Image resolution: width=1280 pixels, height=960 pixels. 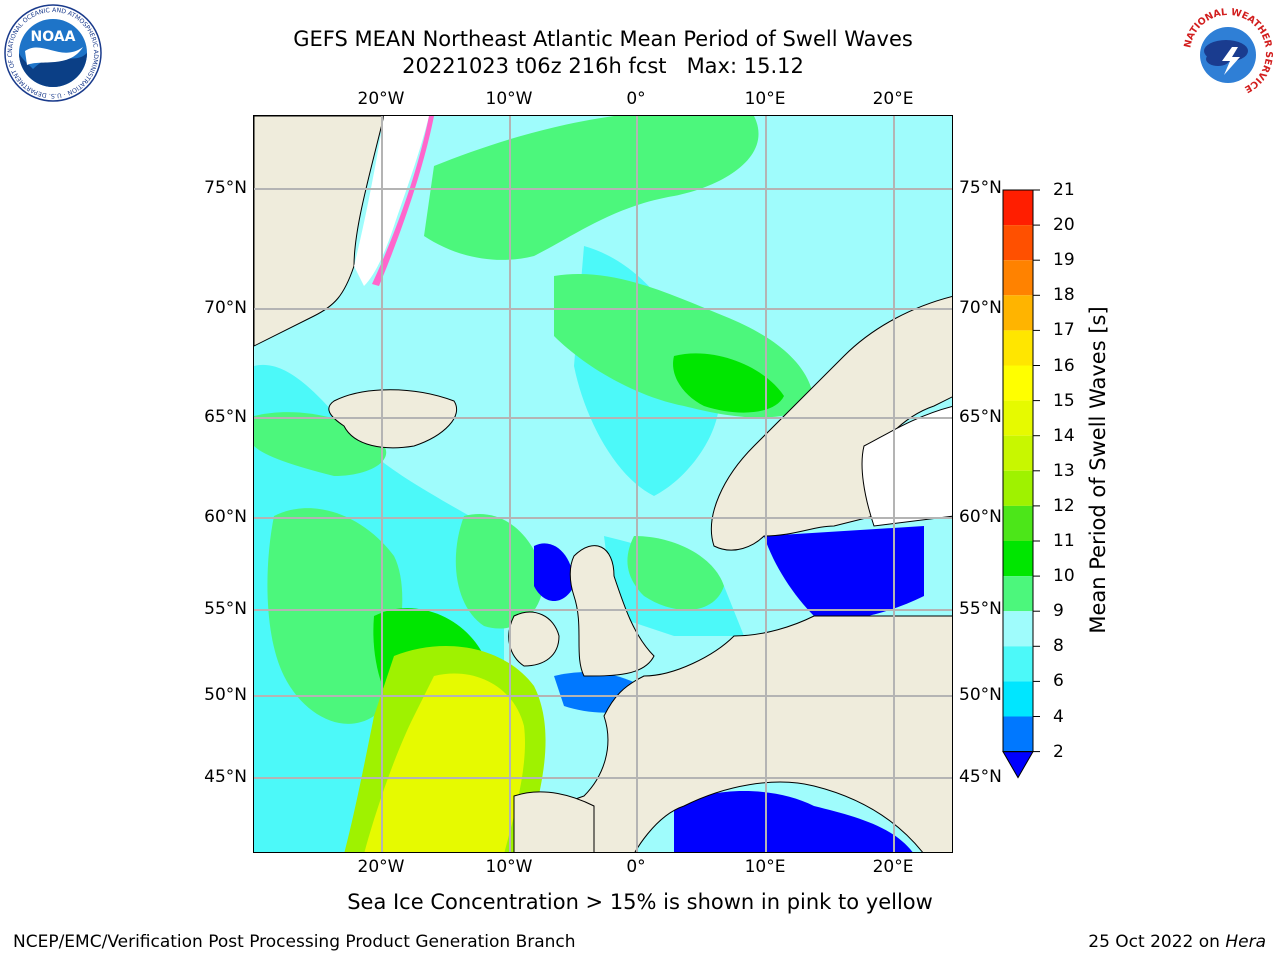 What do you see at coordinates (403, 201) in the screenshot?
I see `sea-ice-edge` at bounding box center [403, 201].